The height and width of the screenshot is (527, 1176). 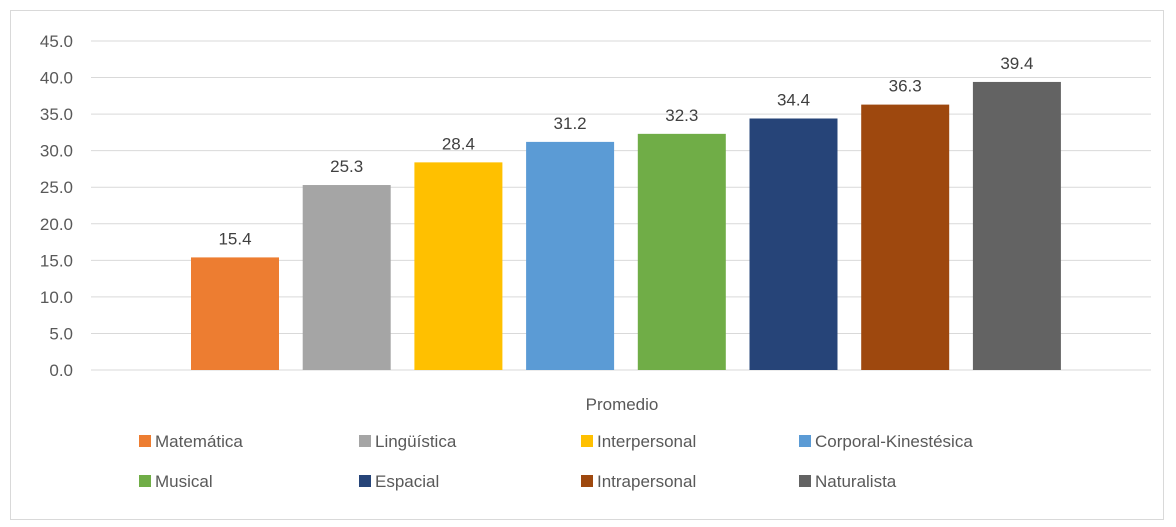 What do you see at coordinates (622, 404) in the screenshot?
I see `x-axis-title: Promedio` at bounding box center [622, 404].